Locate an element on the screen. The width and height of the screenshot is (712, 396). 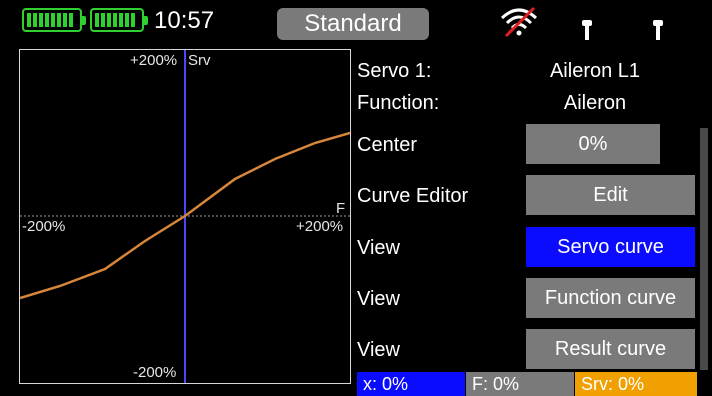
graph-top-unit: Srv is located at coordinates (199, 60).